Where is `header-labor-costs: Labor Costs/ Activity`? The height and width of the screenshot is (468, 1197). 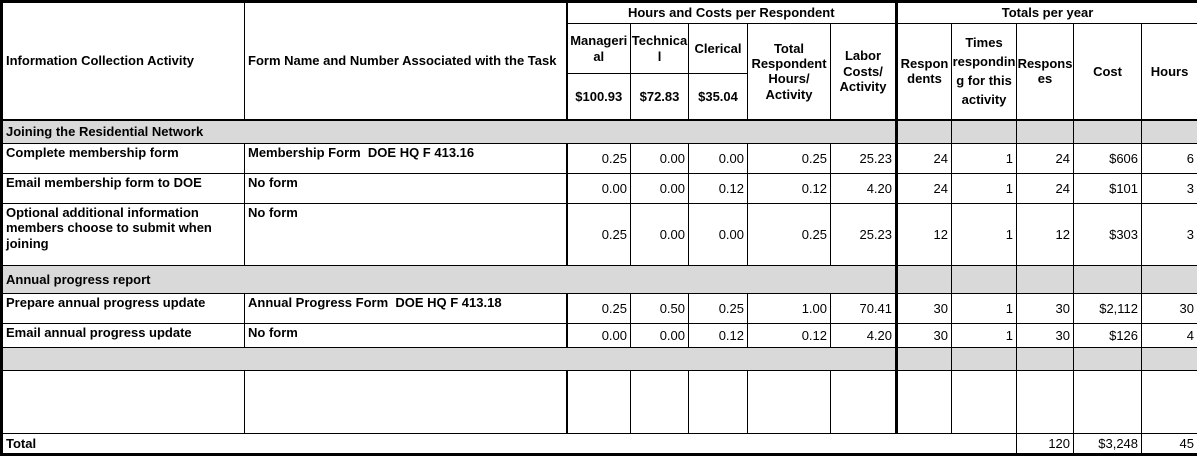 header-labor-costs: Labor Costs/ Activity is located at coordinates (863, 72).